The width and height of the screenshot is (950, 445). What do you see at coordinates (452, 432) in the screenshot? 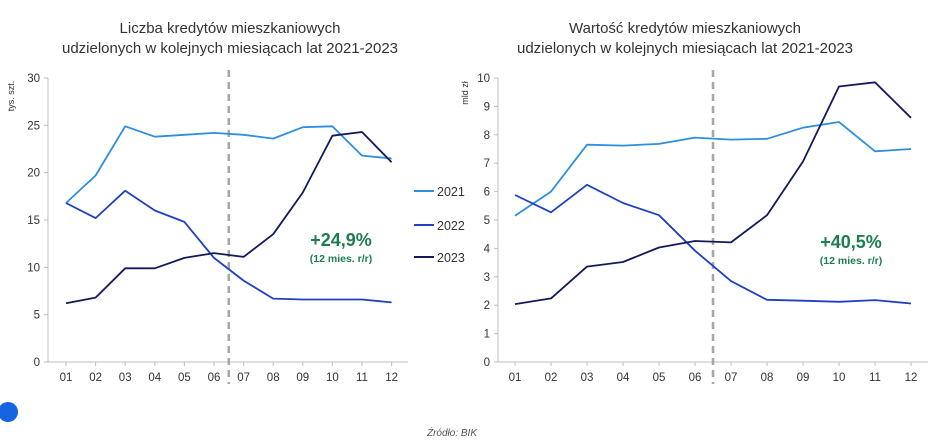
I see `source-note: Źródło: BIK` at bounding box center [452, 432].